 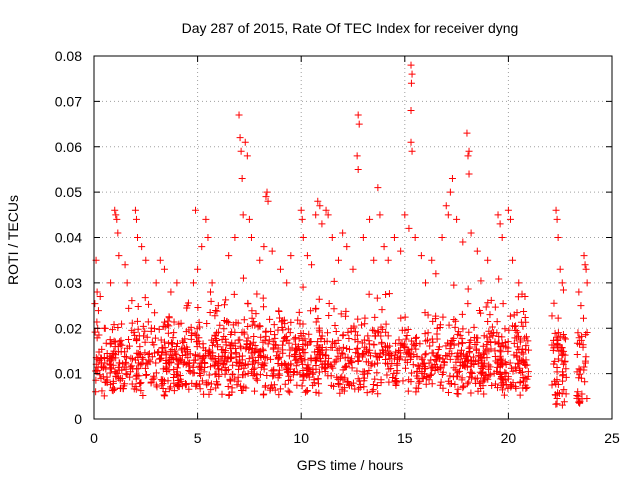 I want to click on y-axis-label: ROTI / TECUs, so click(x=13, y=240).